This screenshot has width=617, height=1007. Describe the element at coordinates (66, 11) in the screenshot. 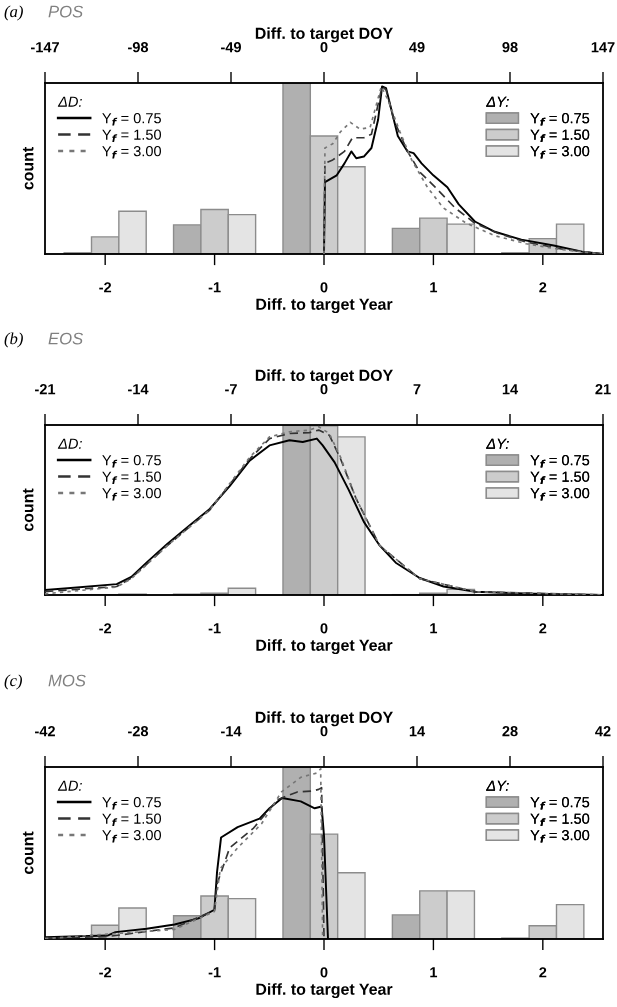

I see `chart-subtitle: POS` at that location.